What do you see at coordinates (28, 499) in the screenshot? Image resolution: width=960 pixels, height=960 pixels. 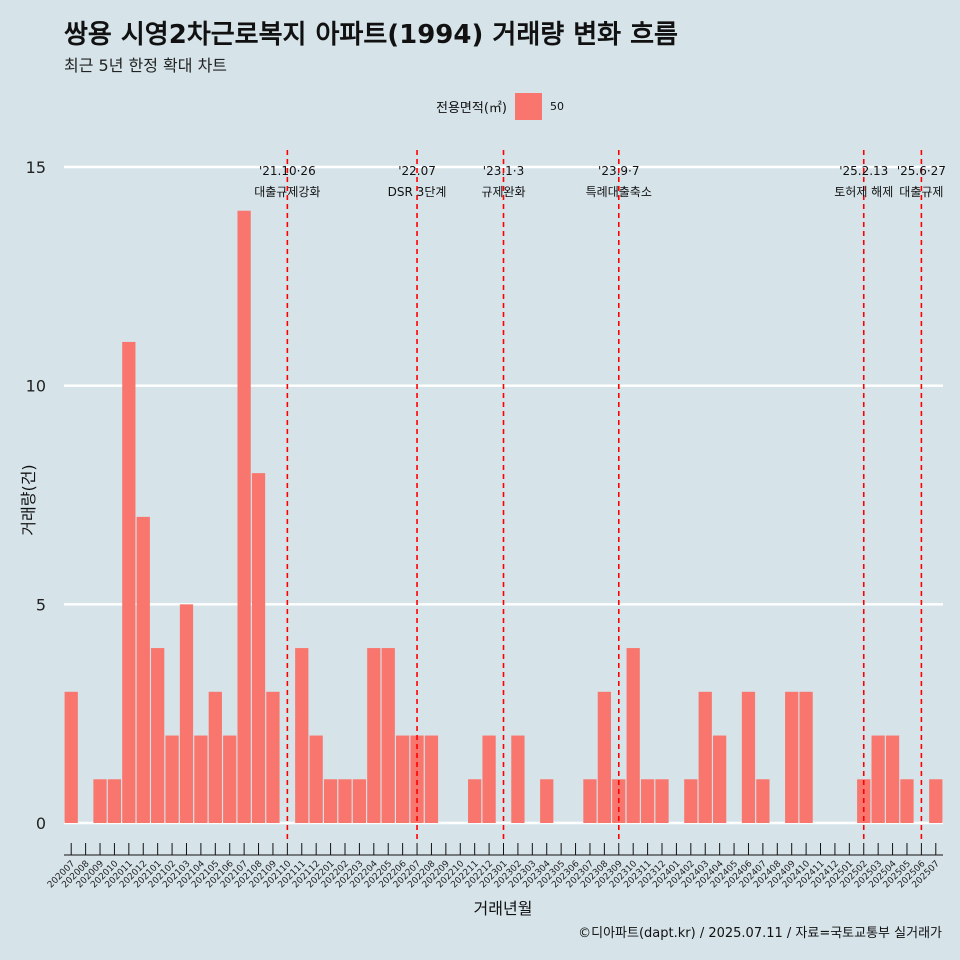 I see `y-axis-title: 거래량(건)` at bounding box center [28, 499].